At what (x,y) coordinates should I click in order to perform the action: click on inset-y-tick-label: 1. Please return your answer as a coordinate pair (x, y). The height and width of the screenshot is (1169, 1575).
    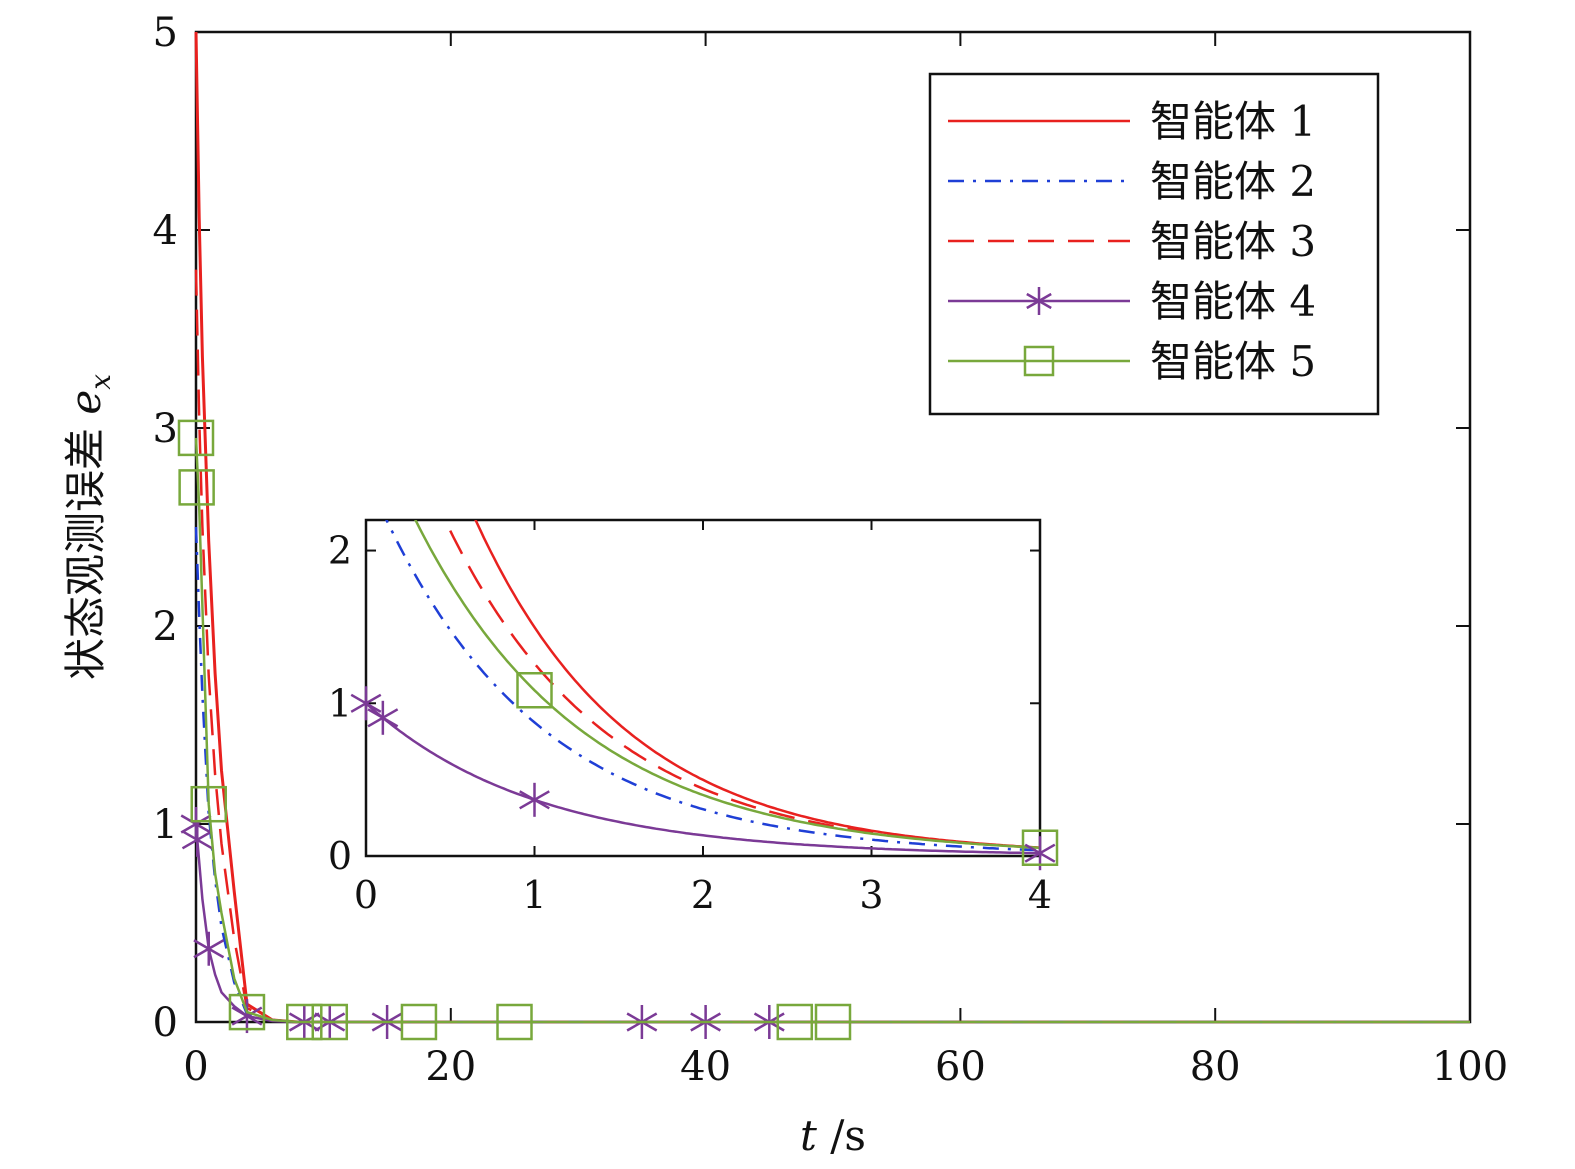
    Looking at the image, I should click on (340, 703).